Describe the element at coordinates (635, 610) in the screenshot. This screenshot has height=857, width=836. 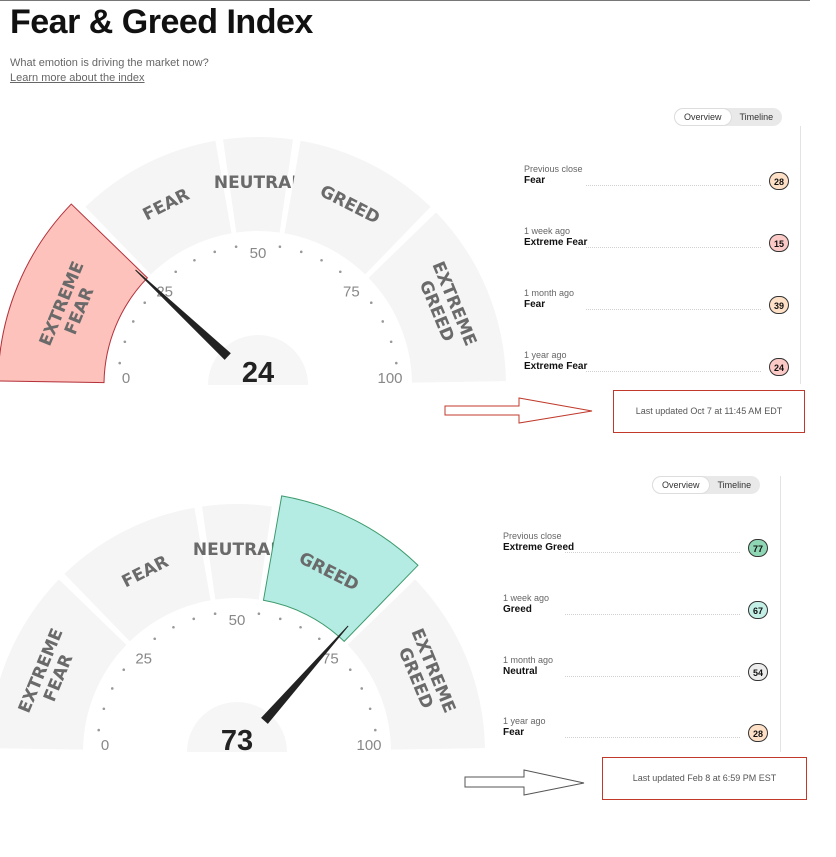
I see `history-row: 1 week ago Greed 67` at that location.